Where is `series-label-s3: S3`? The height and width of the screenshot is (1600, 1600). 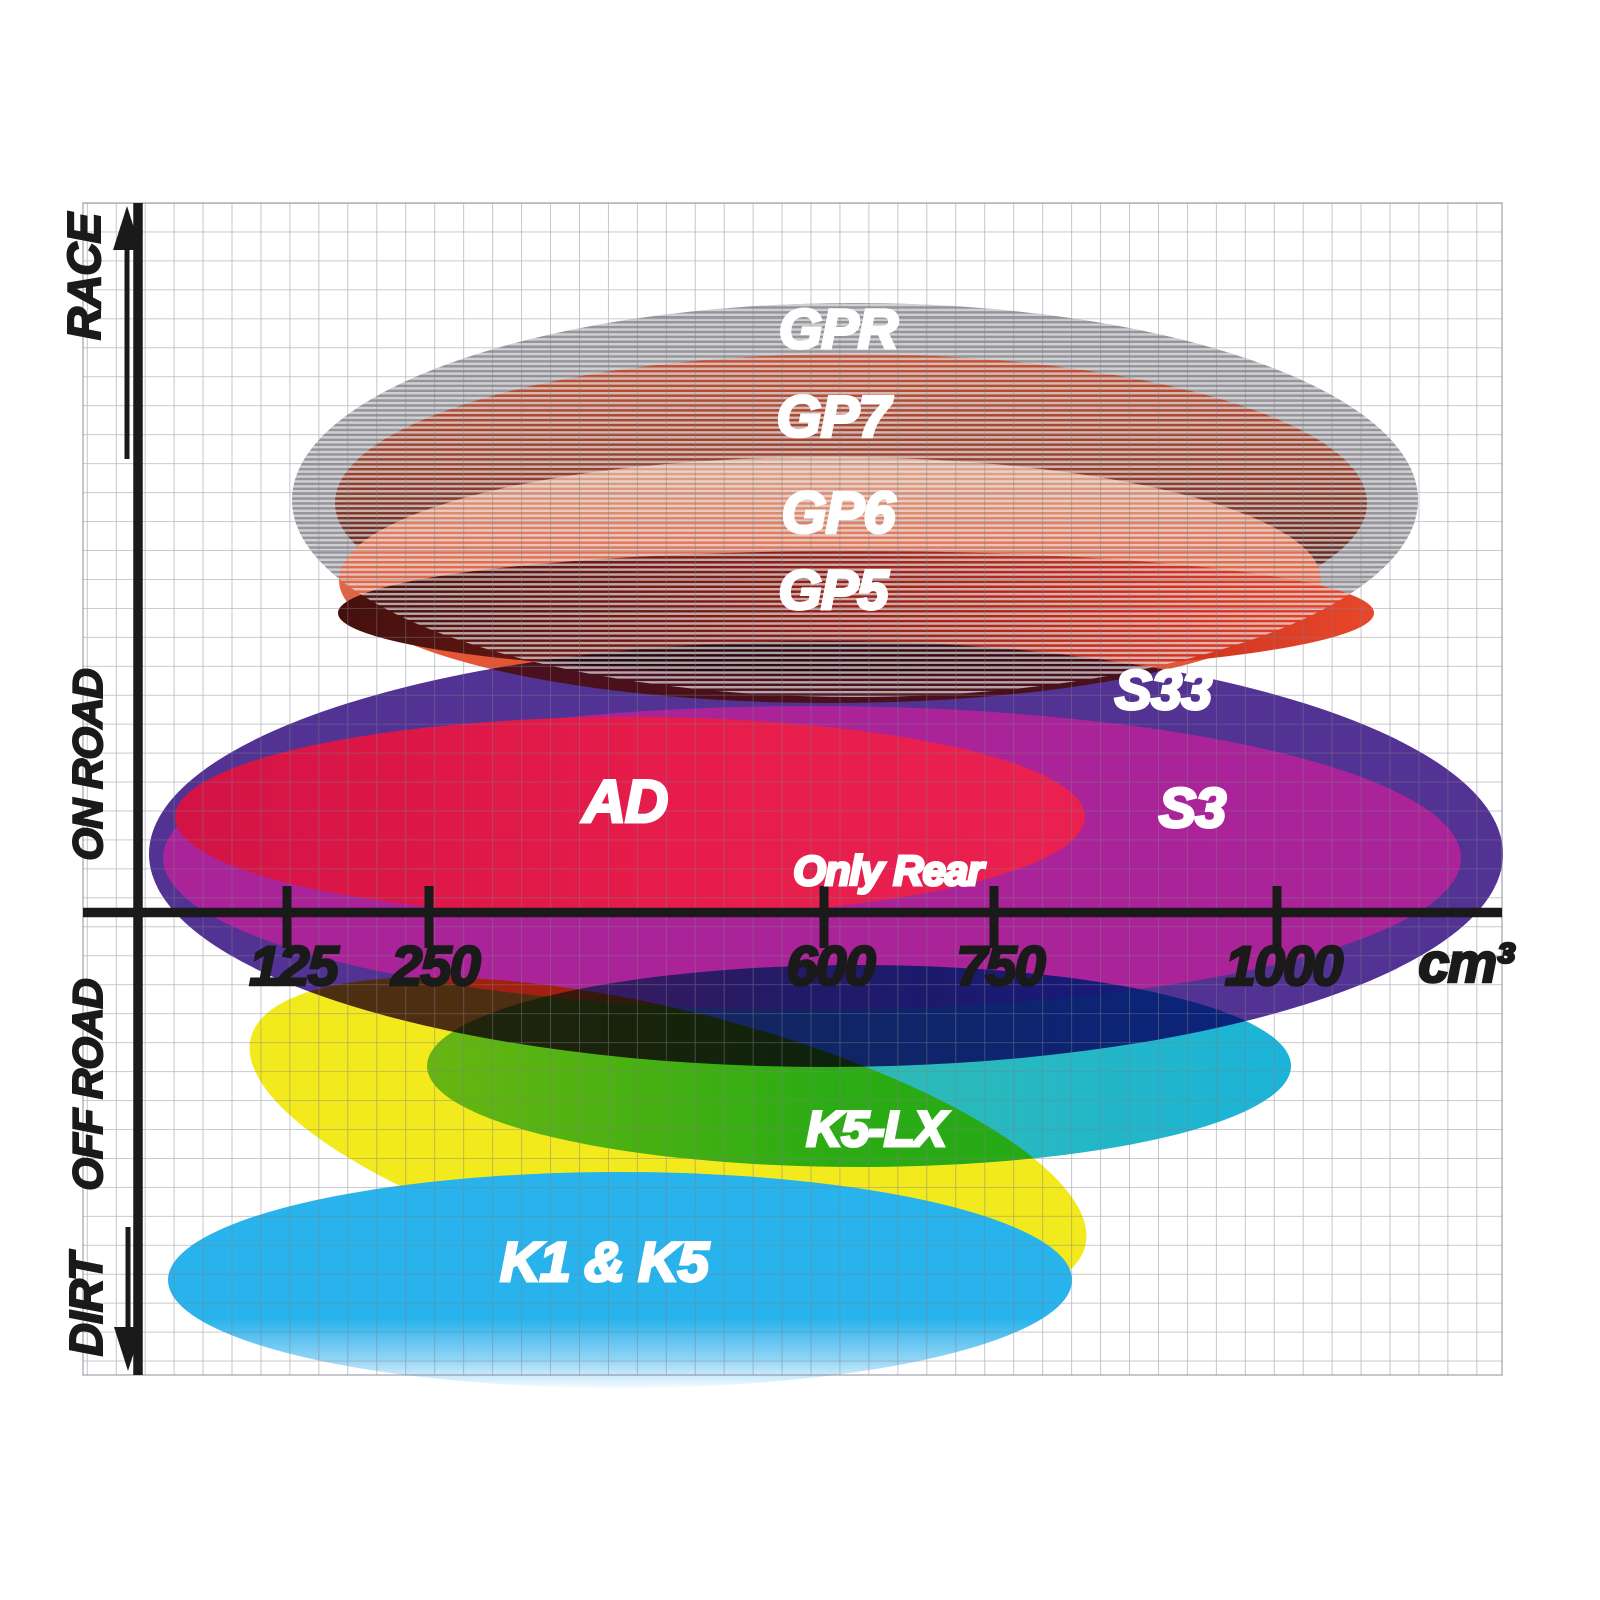 series-label-s3: S3 is located at coordinates (1192, 807).